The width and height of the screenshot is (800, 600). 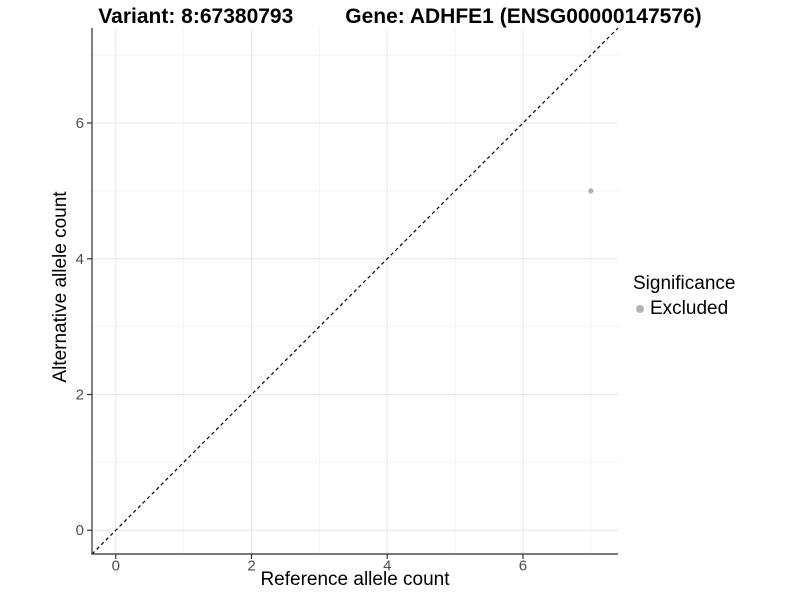 I want to click on y-tick-label: 2, so click(x=80, y=395).